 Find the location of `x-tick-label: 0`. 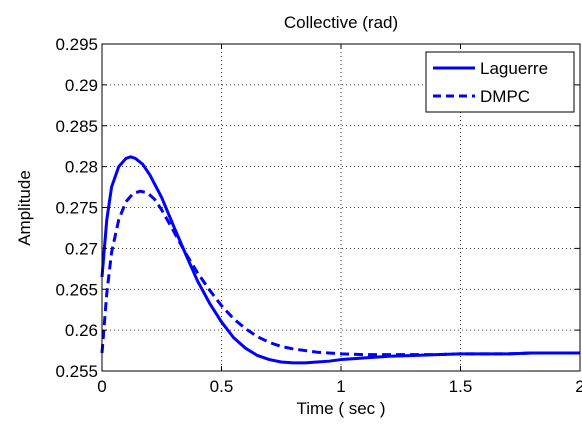

x-tick-label: 0 is located at coordinates (101, 386).